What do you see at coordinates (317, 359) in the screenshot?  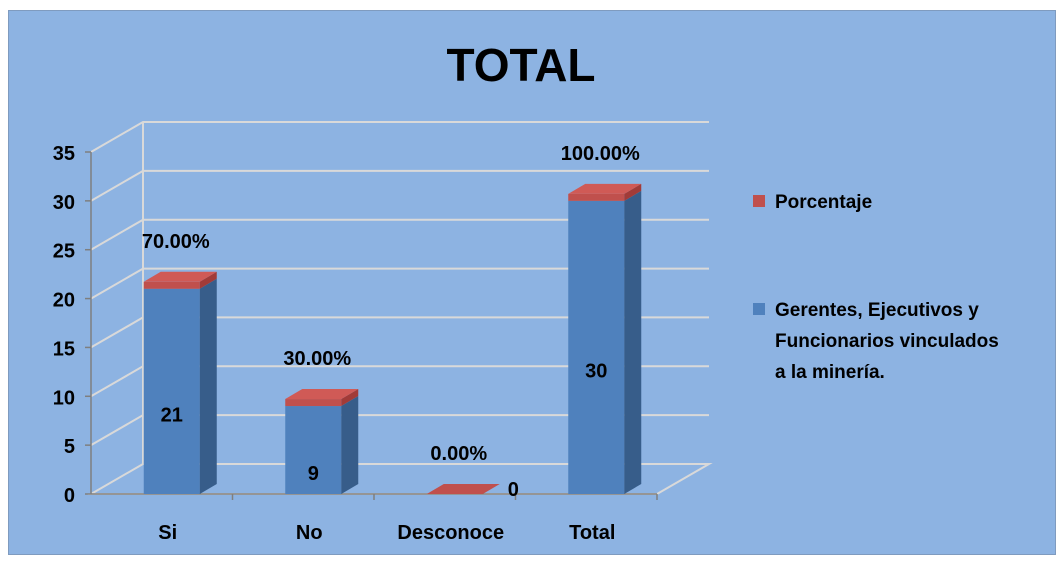 I see `data-label-series-2: 30.00%` at bounding box center [317, 359].